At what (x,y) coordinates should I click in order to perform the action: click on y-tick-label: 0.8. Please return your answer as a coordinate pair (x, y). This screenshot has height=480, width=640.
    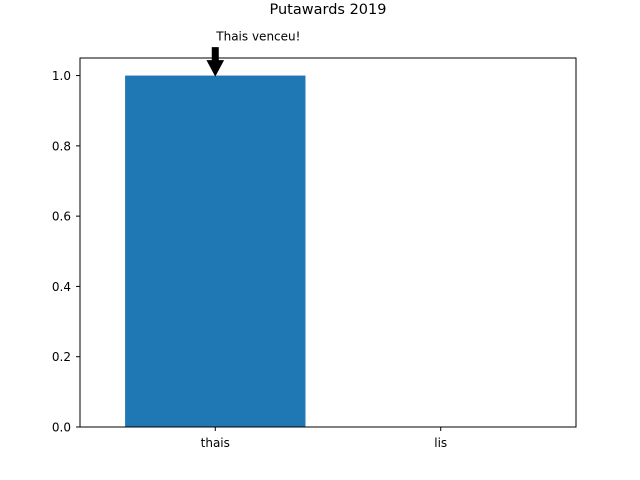
    Looking at the image, I should click on (61, 146).